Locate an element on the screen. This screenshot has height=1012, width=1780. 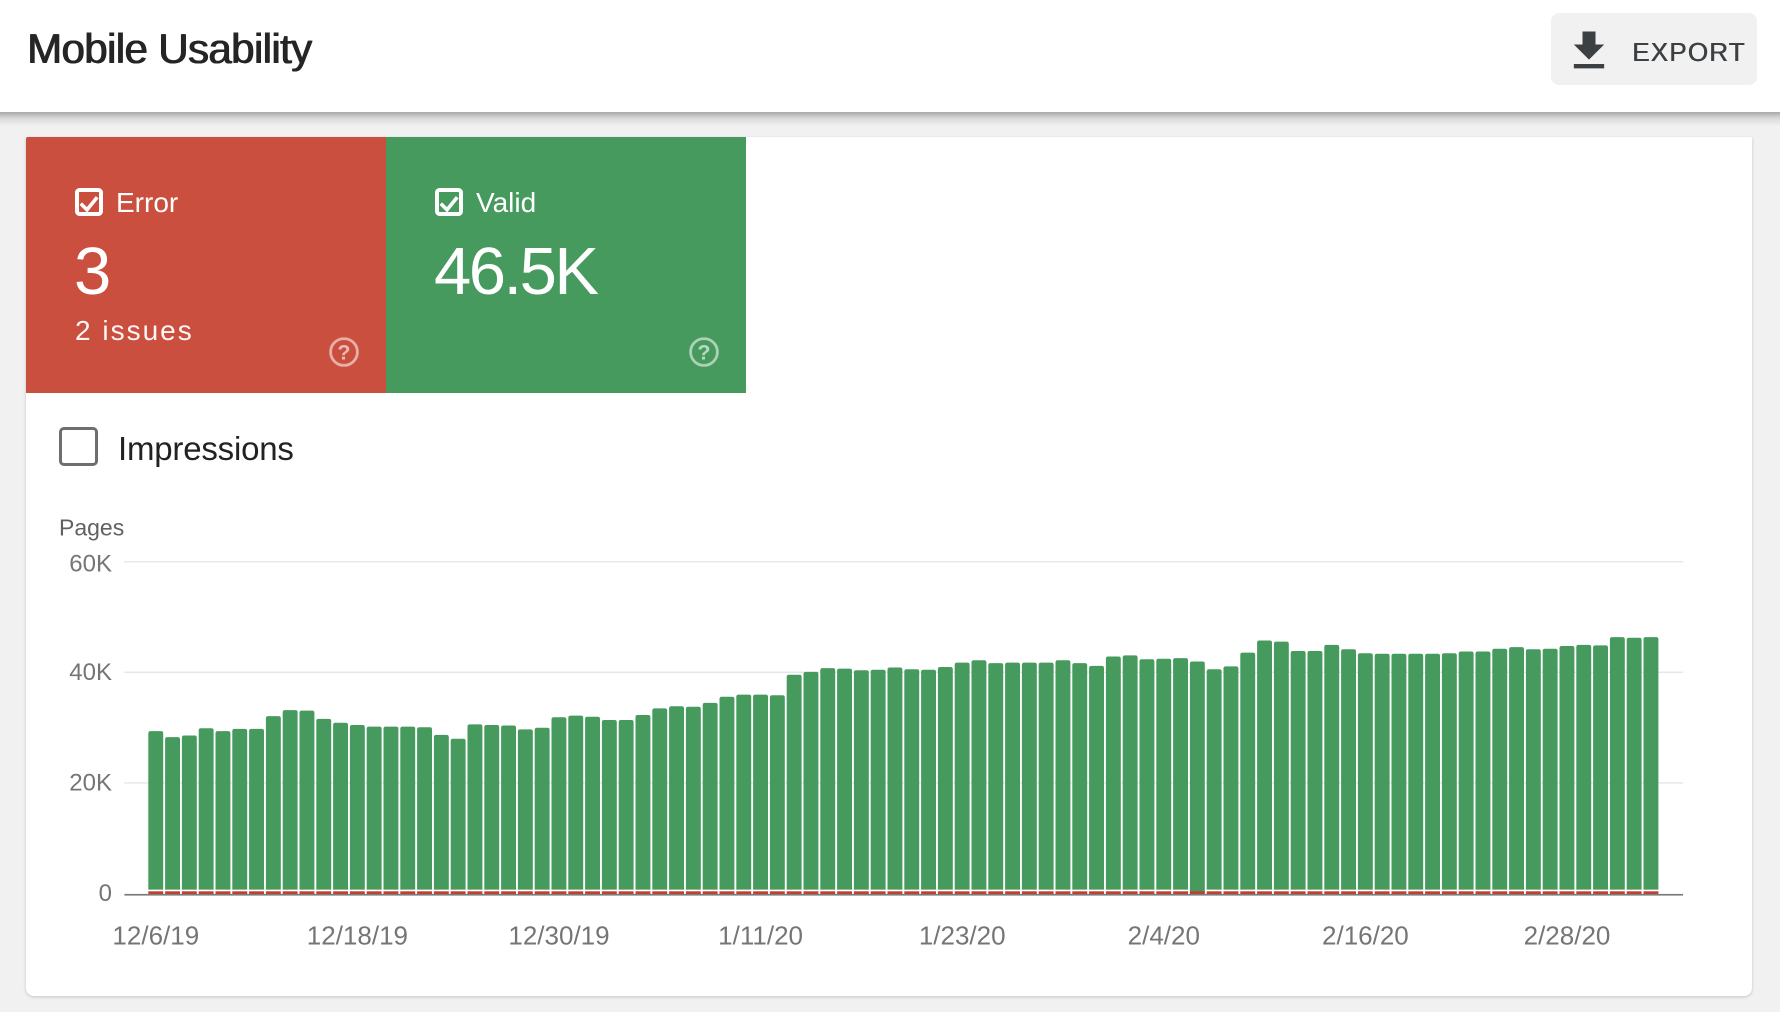
svg-text: 20K is located at coordinates (90, 783).